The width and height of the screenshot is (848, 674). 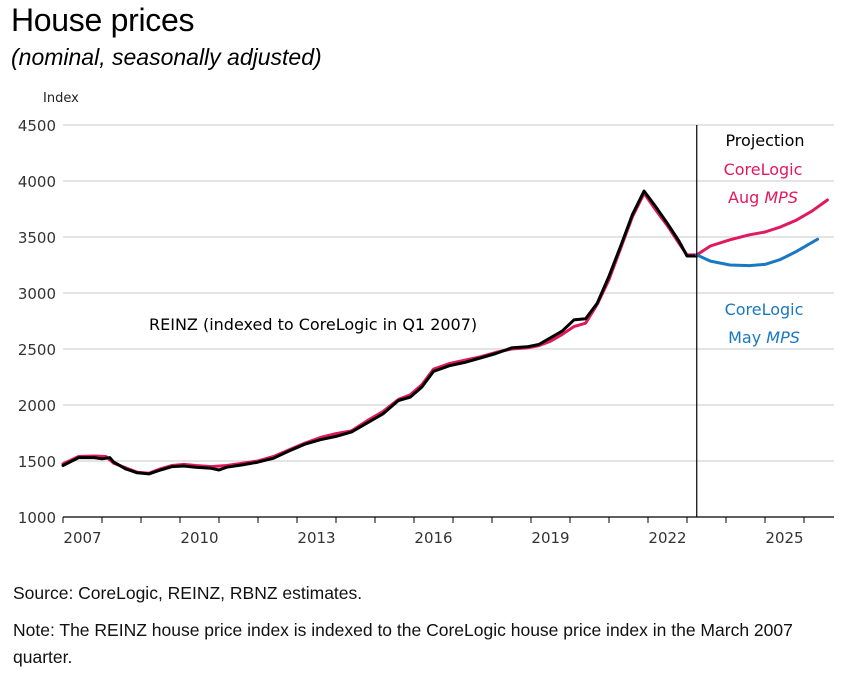 I want to click on chart-title: House prices, so click(x=103, y=20).